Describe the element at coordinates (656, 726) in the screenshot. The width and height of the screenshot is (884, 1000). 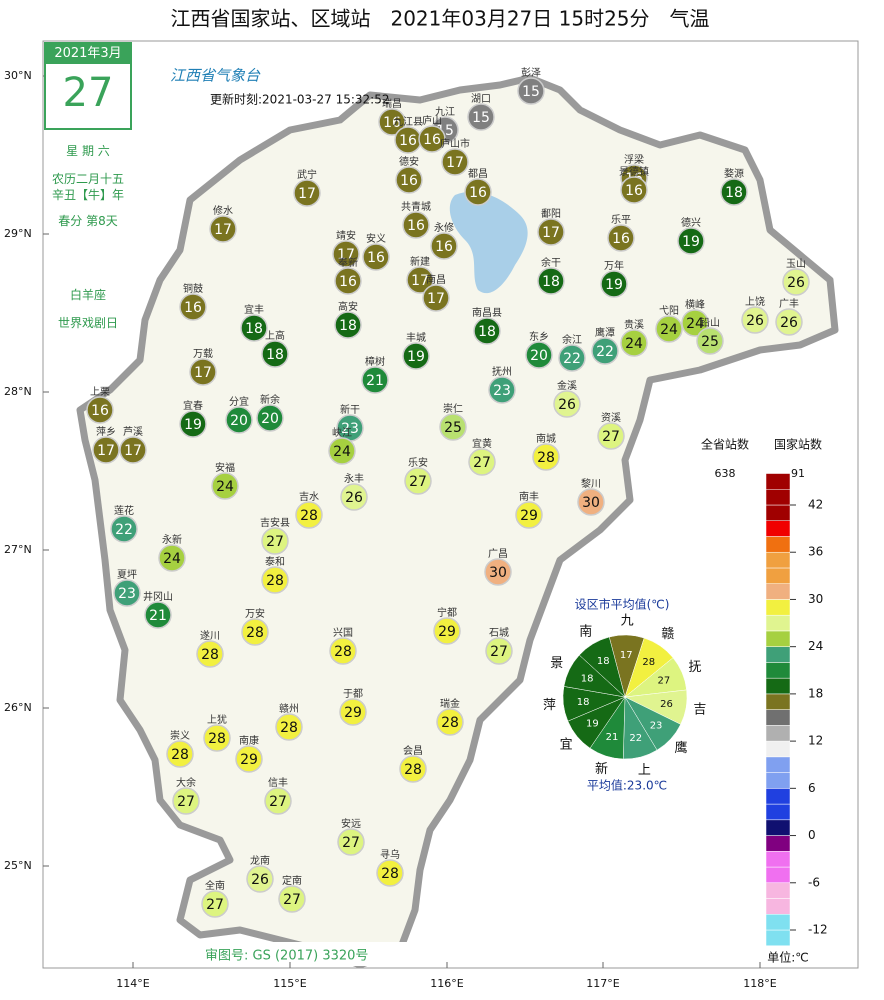
I see `pie-value: 23` at that location.